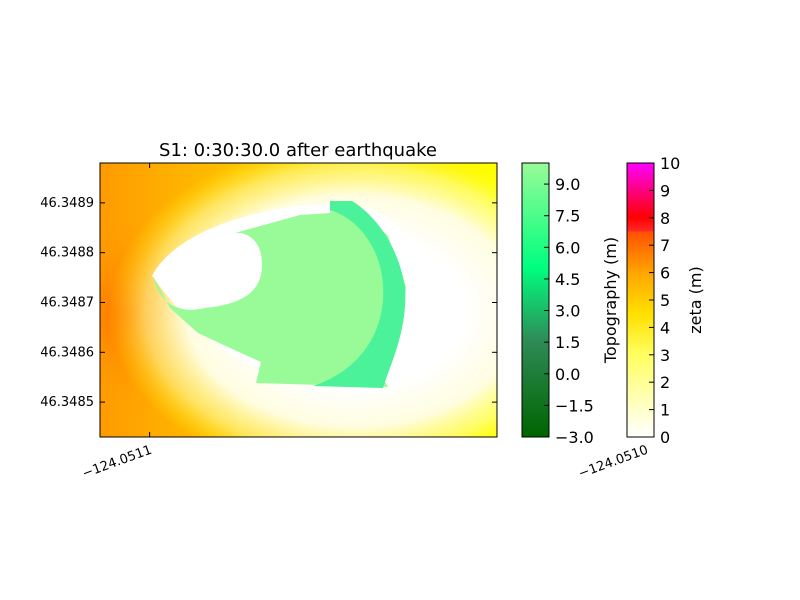  I want to click on x-tick-label: −124.0511, so click(117, 462).